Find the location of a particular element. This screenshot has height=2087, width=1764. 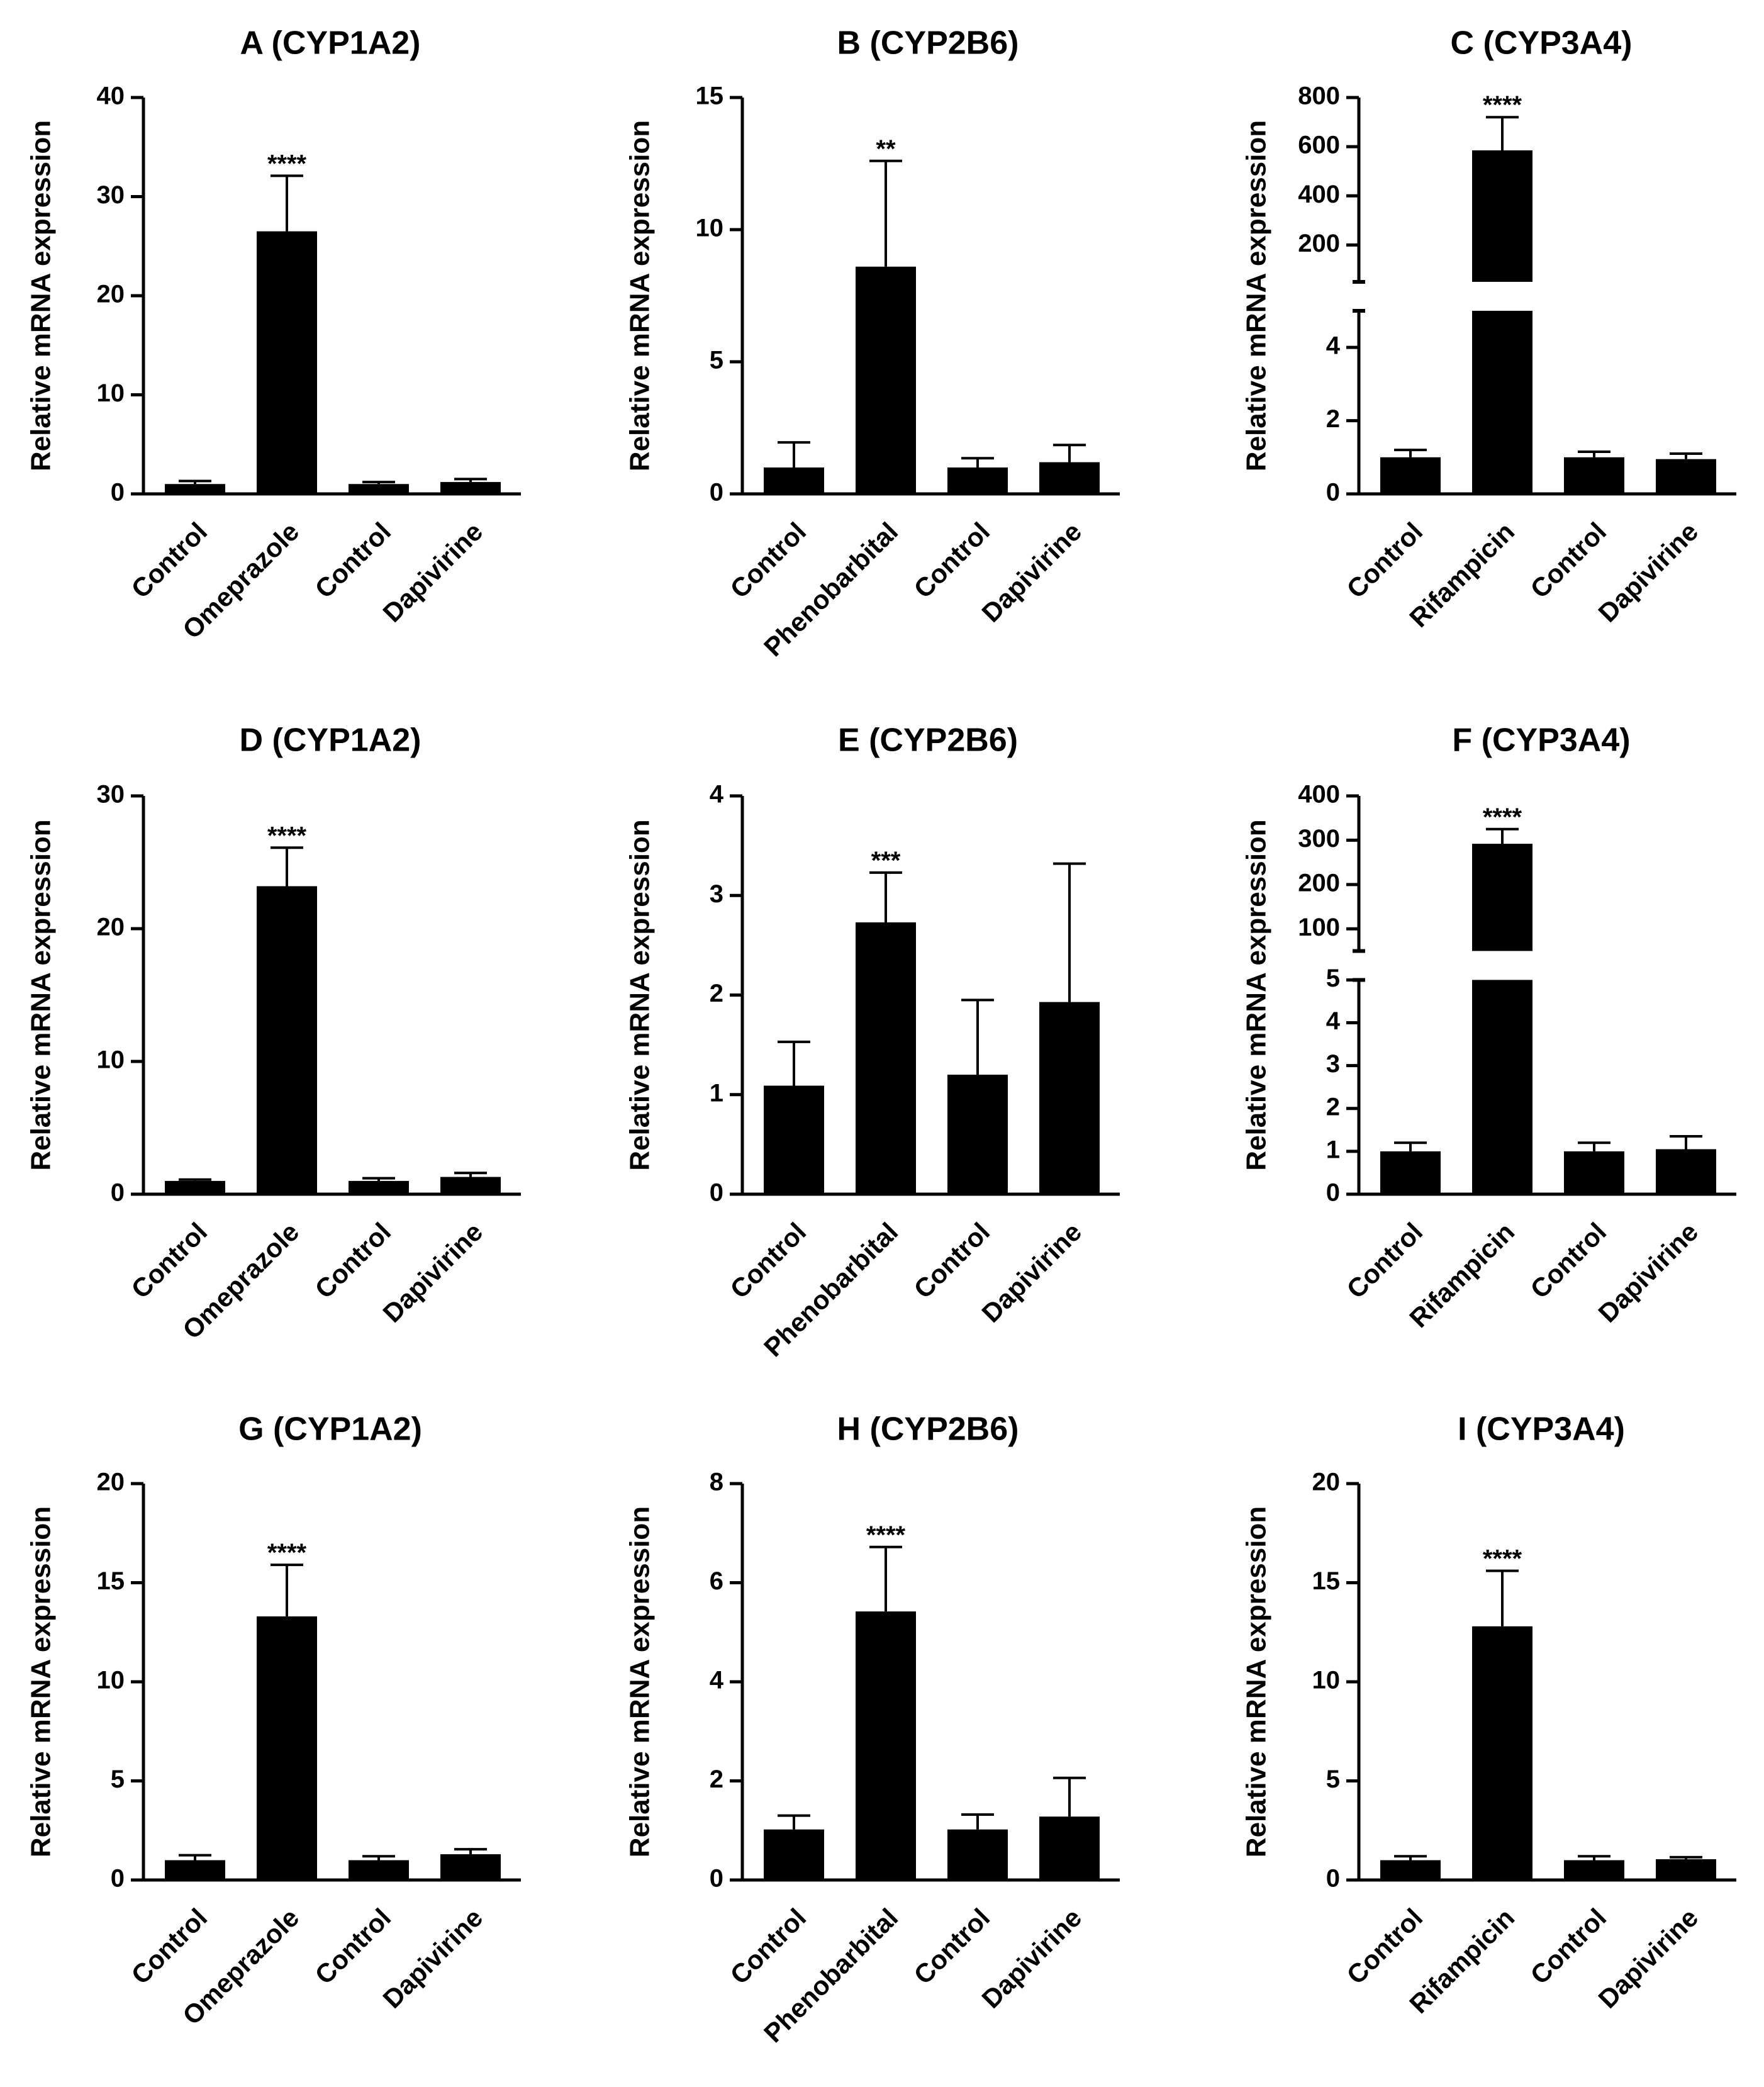

y-tick-label: 1 is located at coordinates (1333, 1149).